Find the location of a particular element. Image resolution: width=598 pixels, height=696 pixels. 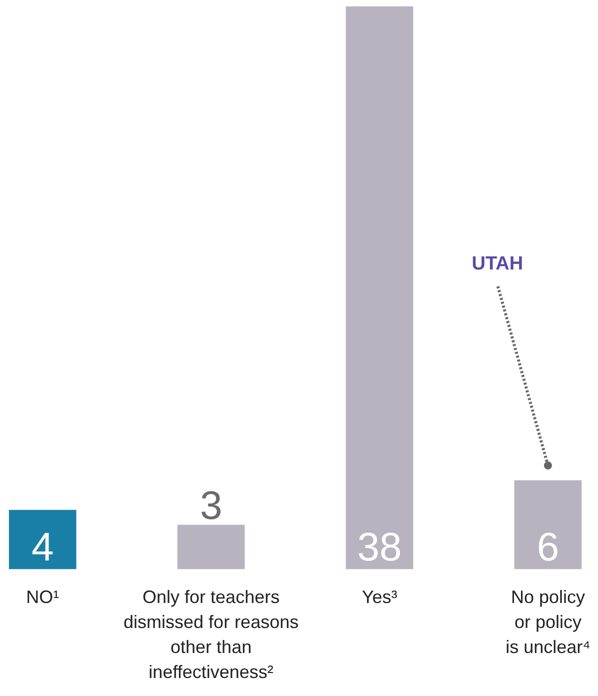

data-label: 6 is located at coordinates (548, 547).